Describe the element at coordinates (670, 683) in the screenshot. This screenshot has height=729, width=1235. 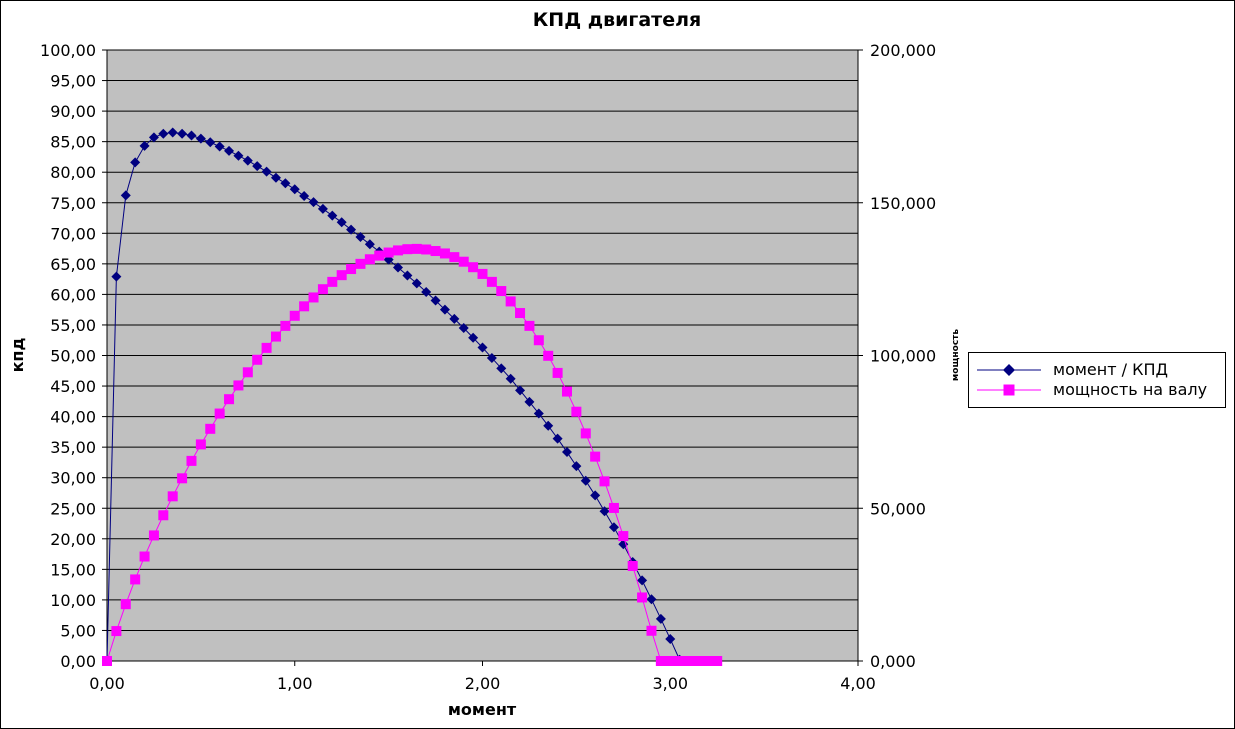
I see `x-tick-label: 3,00` at that location.